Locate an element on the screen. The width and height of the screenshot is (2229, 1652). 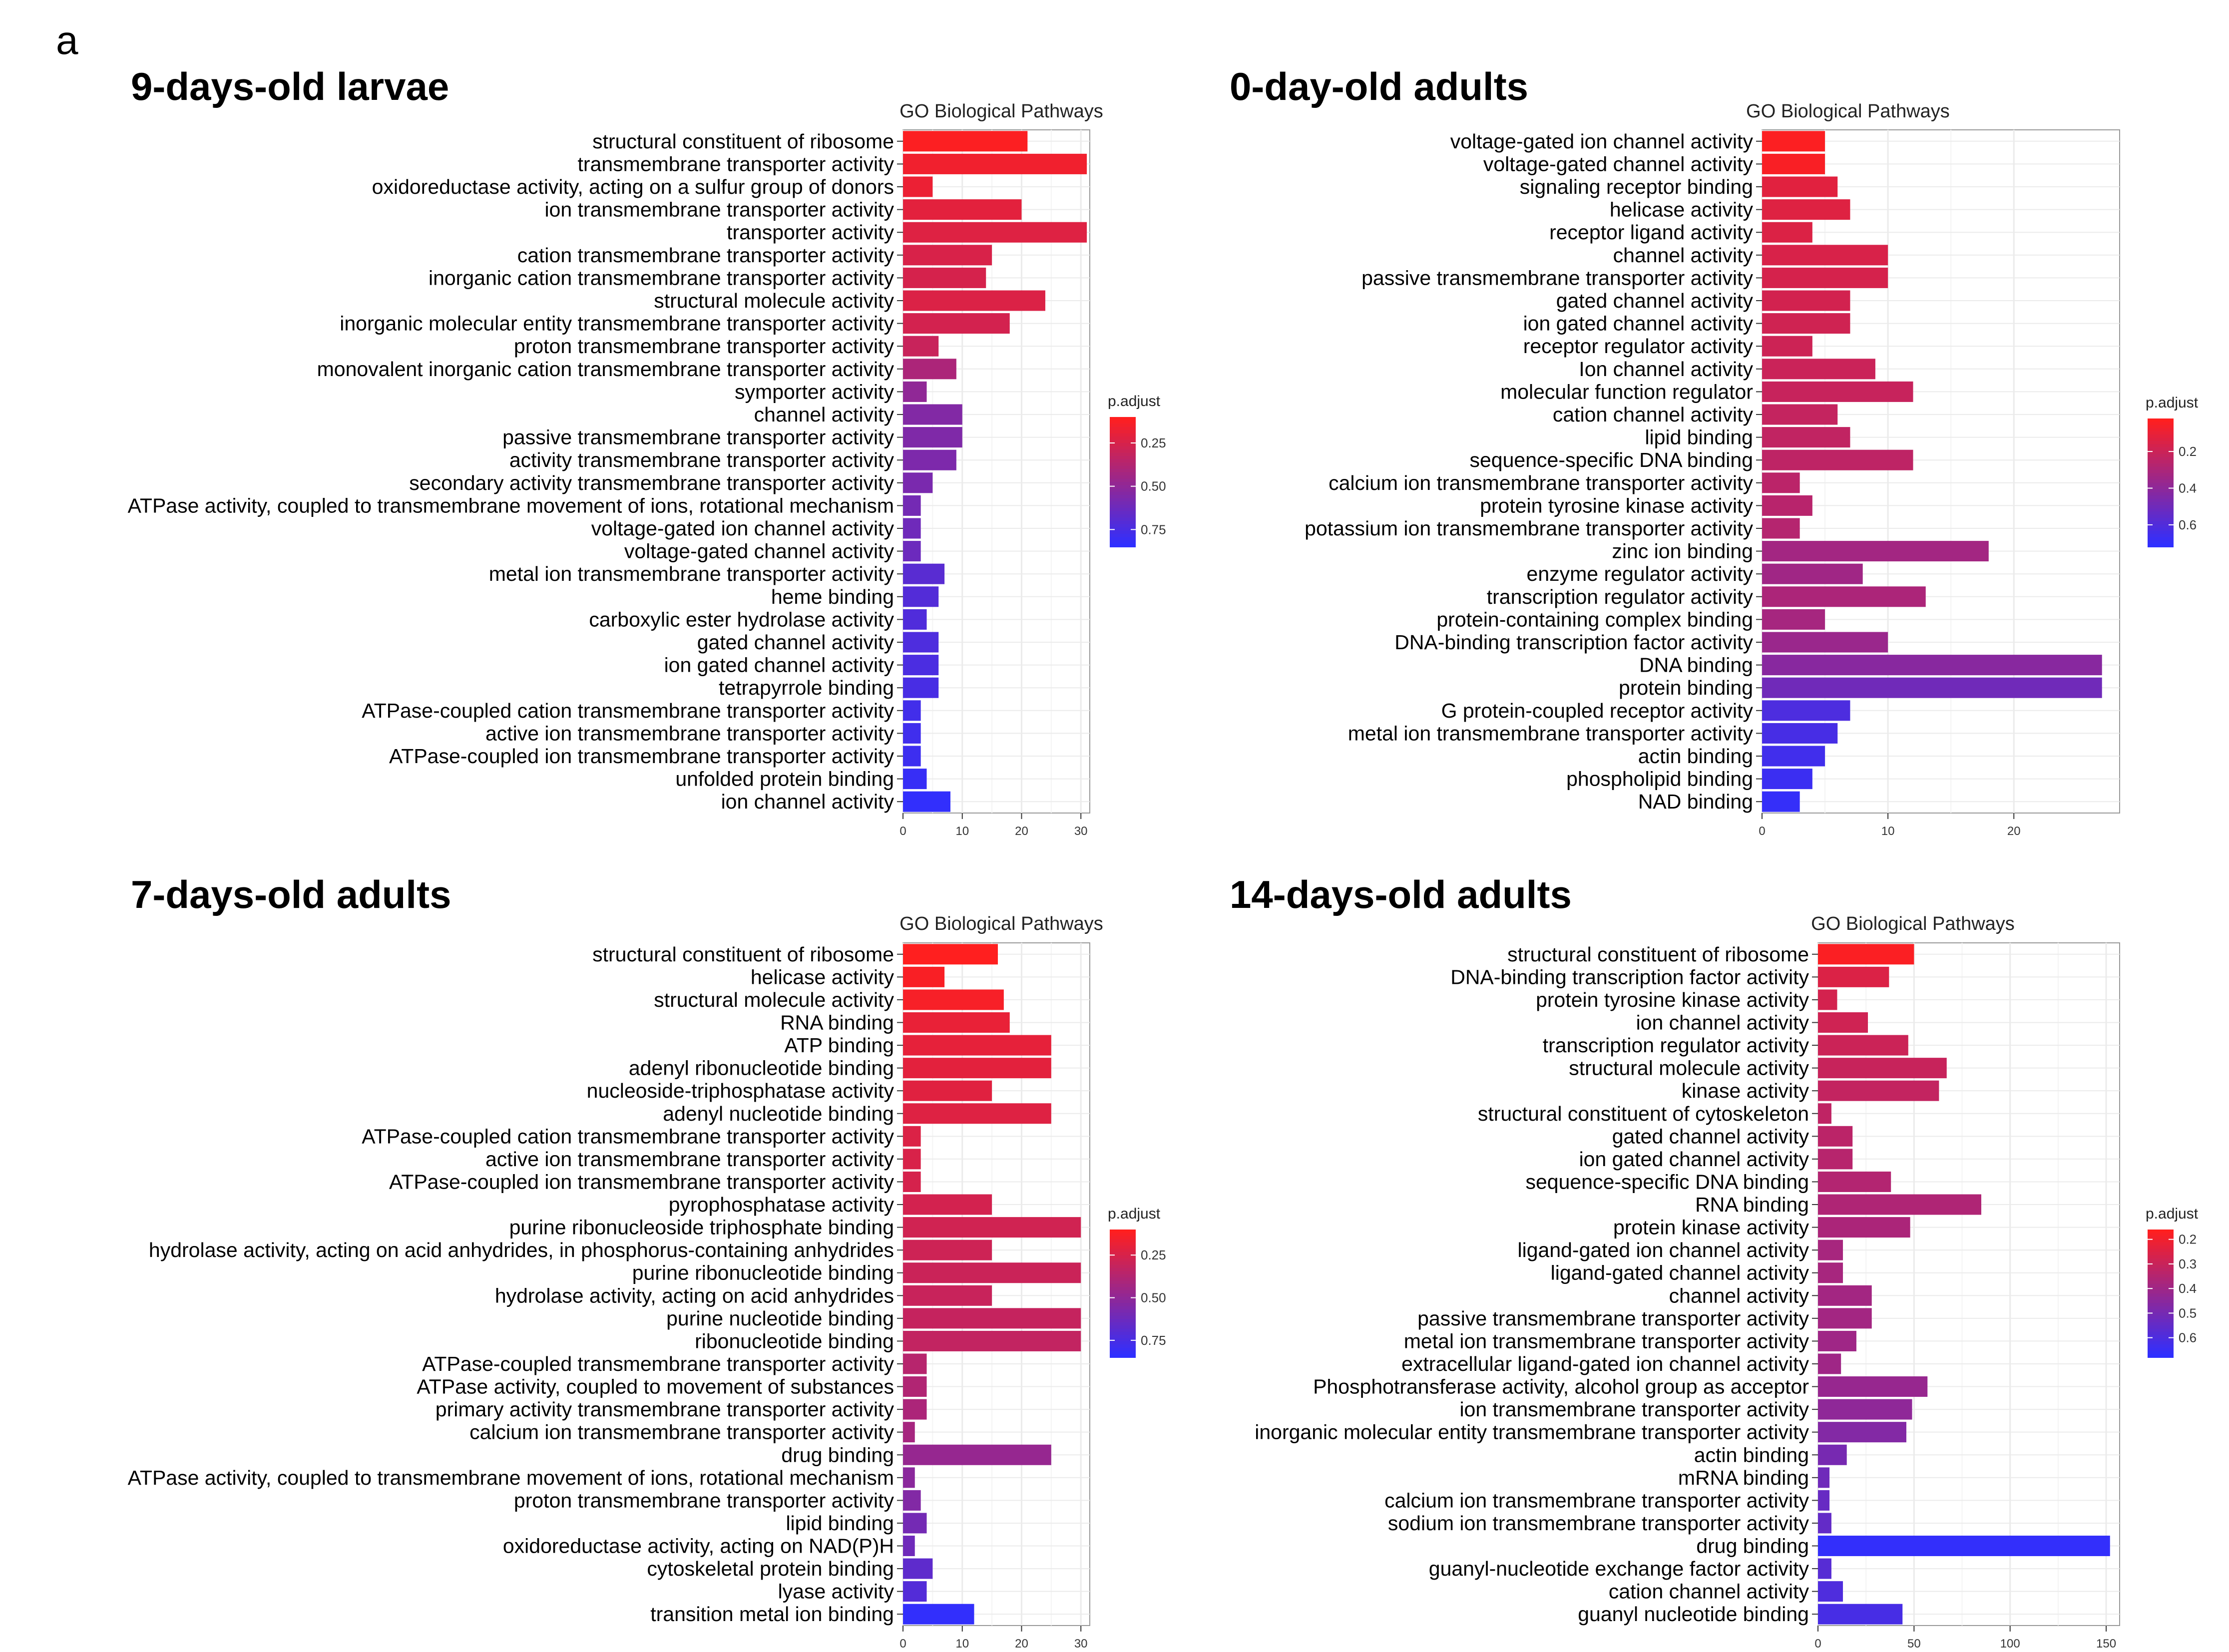
legend-tick-label: 0.6 is located at coordinates (2188, 524).